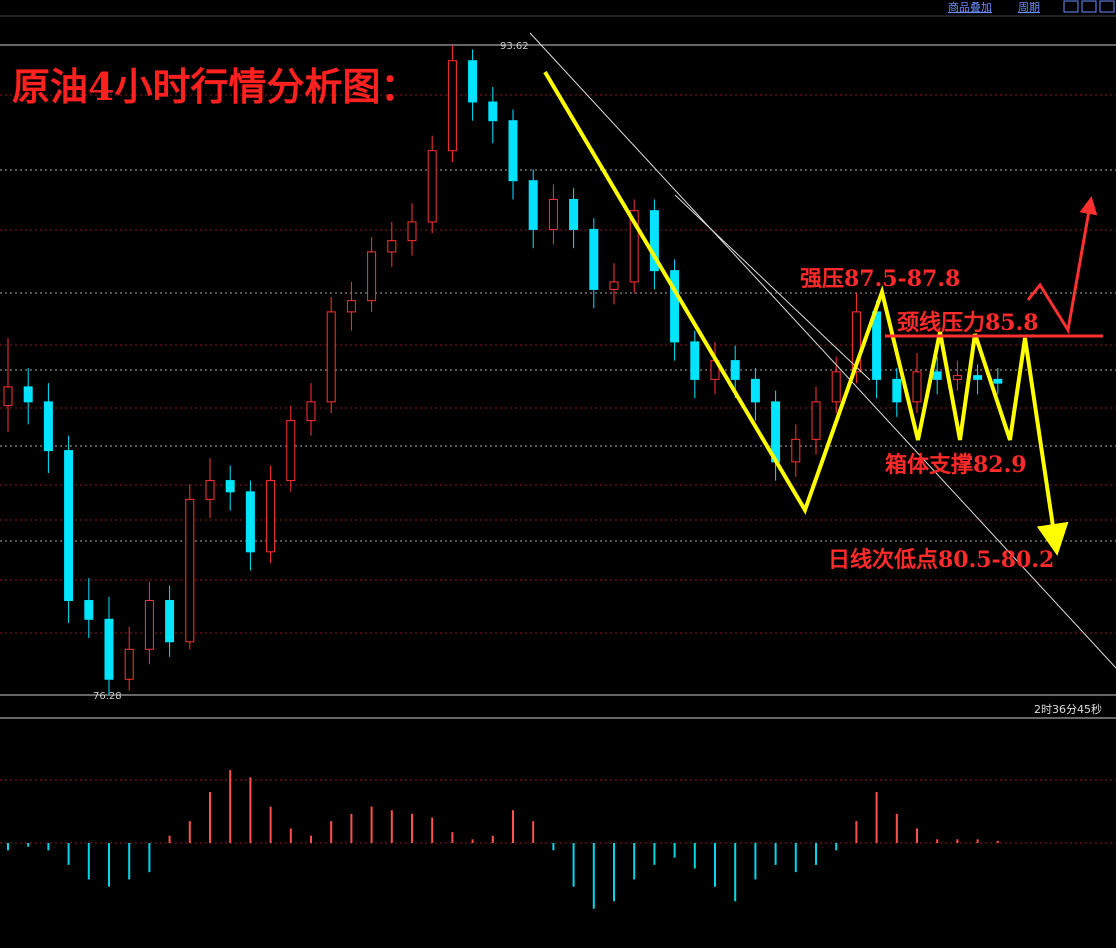 Image resolution: width=1116 pixels, height=948 pixels. What do you see at coordinates (968, 323) in the screenshot?
I see `annotation: 颈线压力85.8` at bounding box center [968, 323].